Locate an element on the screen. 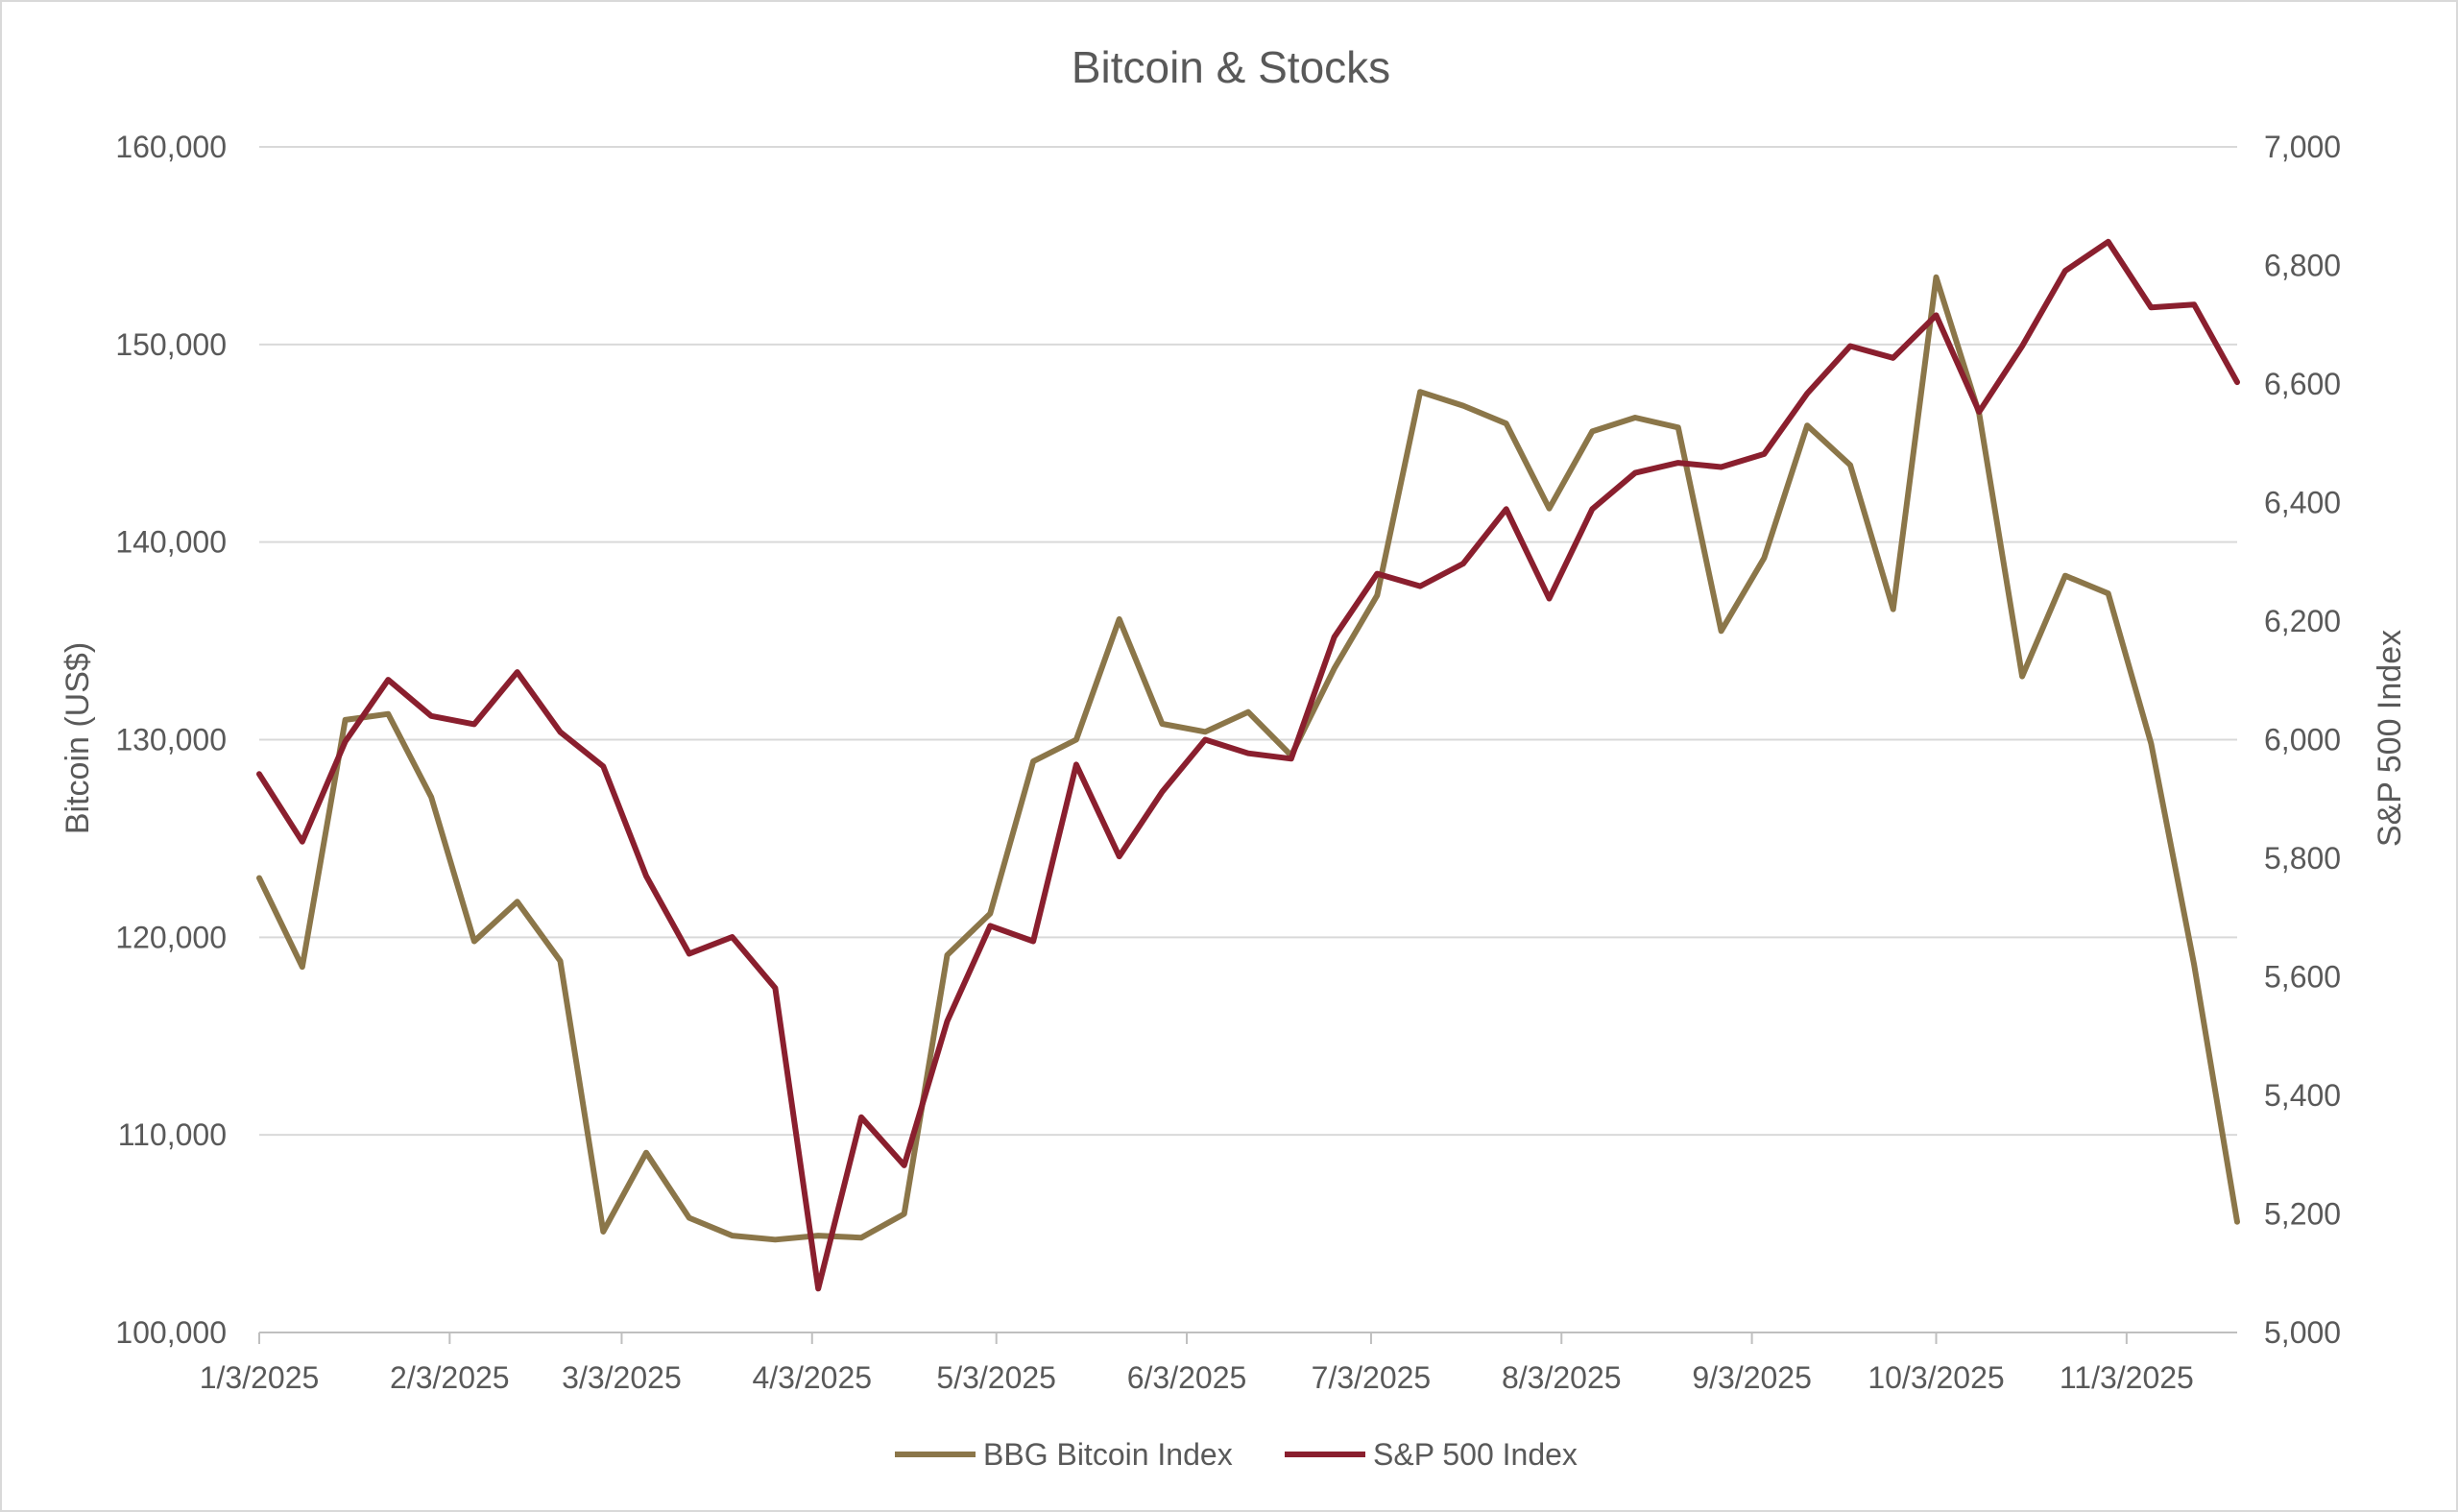 This screenshot has width=2458, height=1512. right-axis-title: S&P 500 Index is located at coordinates (2390, 738).